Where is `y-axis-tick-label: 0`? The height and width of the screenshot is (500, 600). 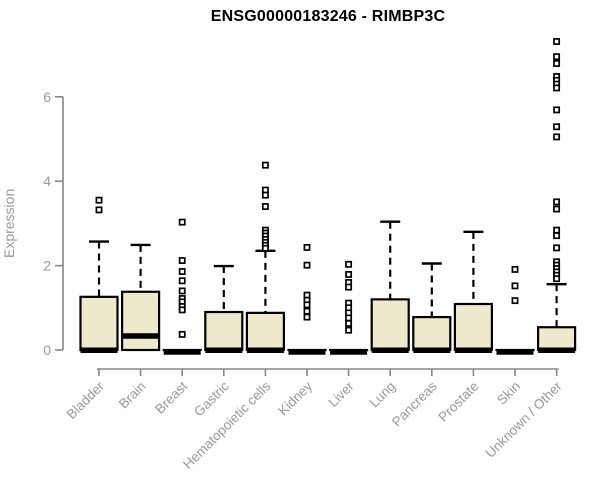 y-axis-tick-label: 0 is located at coordinates (47, 350).